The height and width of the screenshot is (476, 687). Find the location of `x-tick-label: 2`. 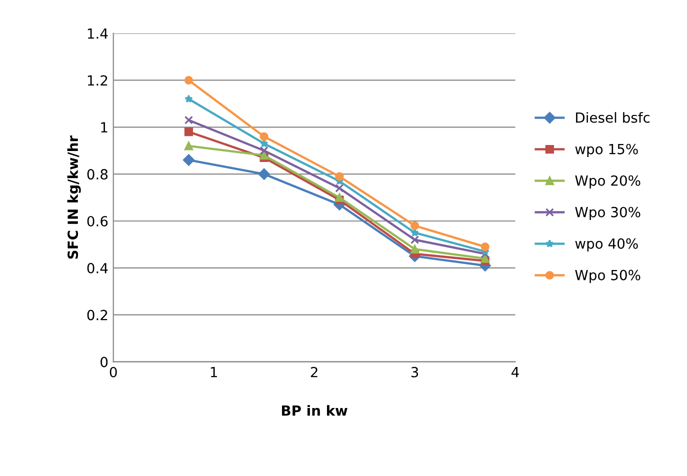

x-tick-label: 2 is located at coordinates (314, 372).